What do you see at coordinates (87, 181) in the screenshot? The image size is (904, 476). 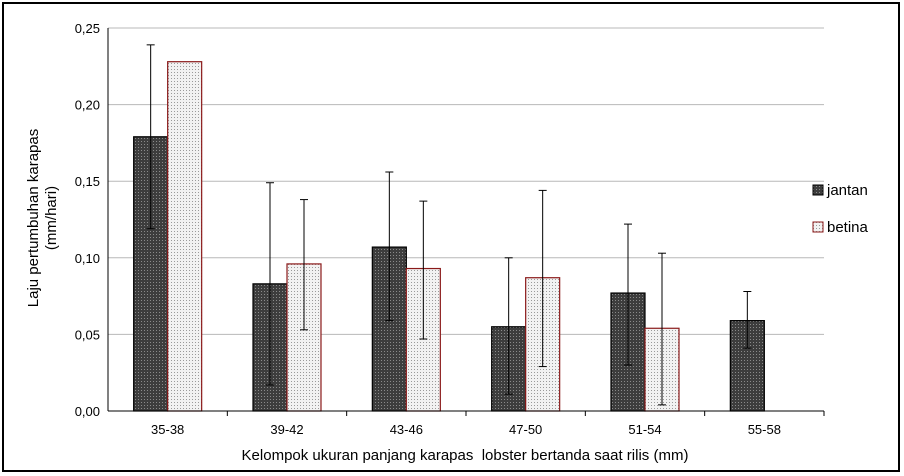 I see `y-tick-label: 0,15` at bounding box center [87, 181].